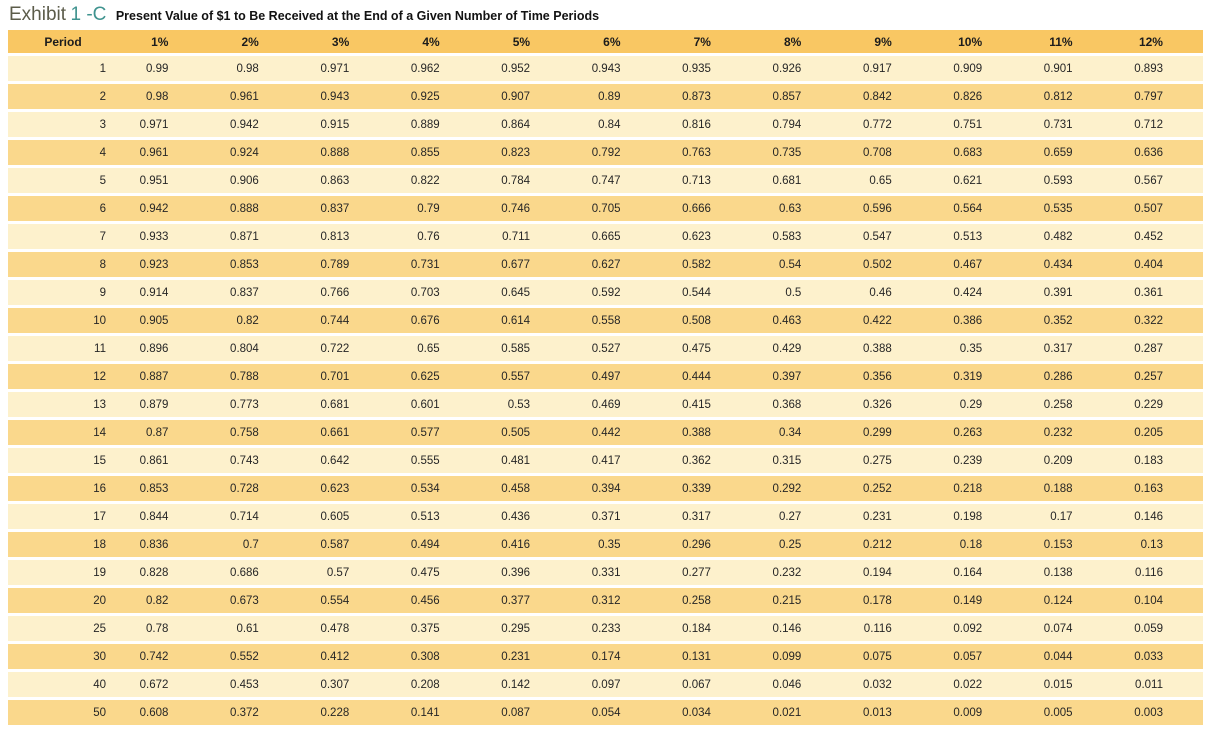 The image size is (1222, 732). I want to click on pv-factor-cell: 0.583, so click(787, 236).